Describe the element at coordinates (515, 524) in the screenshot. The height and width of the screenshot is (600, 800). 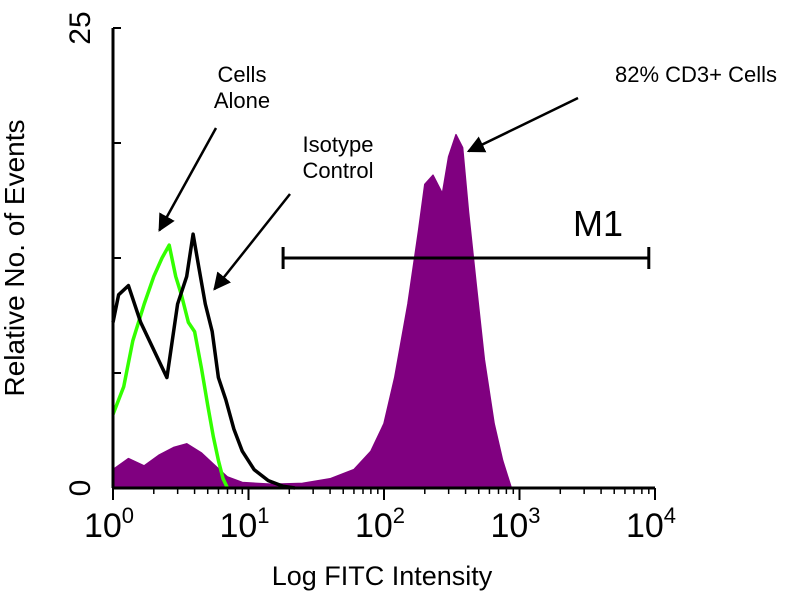
I see `x-tick-label: 10³` at that location.